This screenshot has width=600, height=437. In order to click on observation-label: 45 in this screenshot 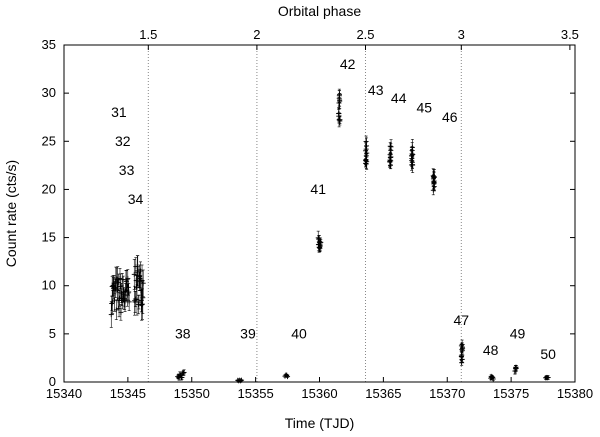, I will do `click(424, 107)`.